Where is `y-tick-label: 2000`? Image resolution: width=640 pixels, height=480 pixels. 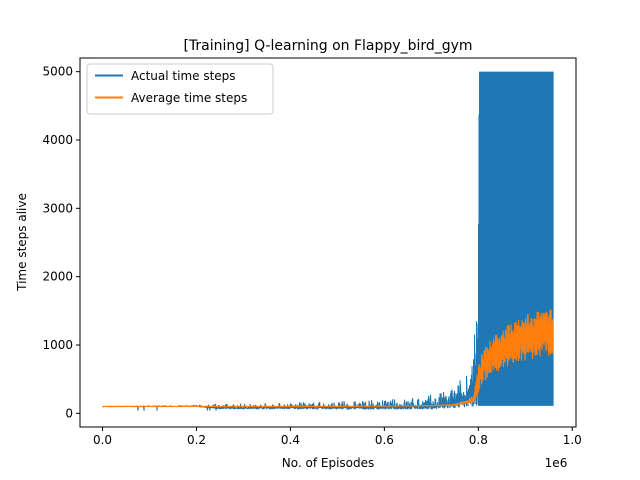
y-tick-label: 2000 is located at coordinates (57, 277).